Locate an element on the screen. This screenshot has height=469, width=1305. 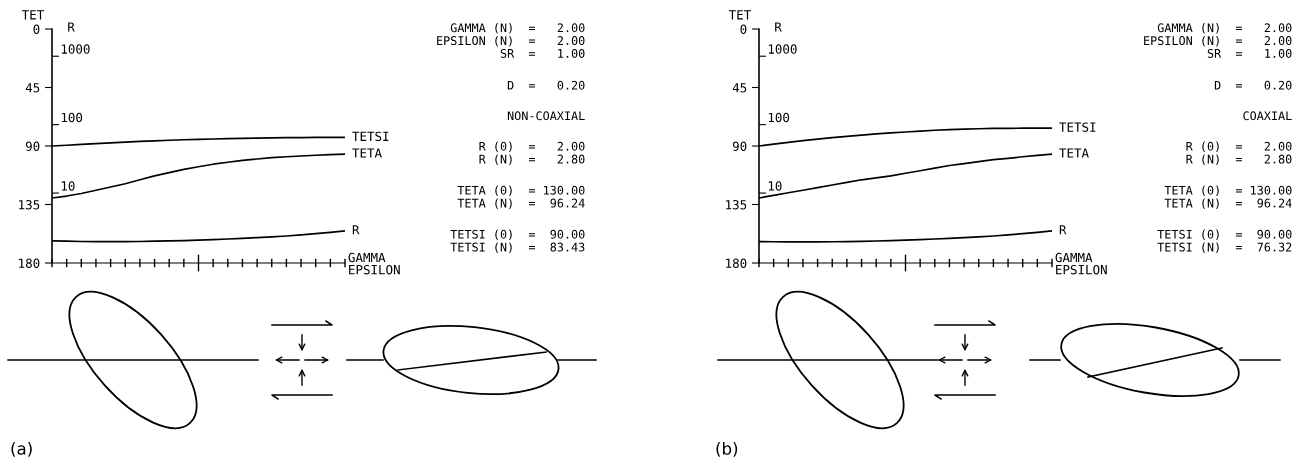
text: TETSI (0) = 90.00 TETSI (N) = 76.32 is located at coordinates (1224, 241).